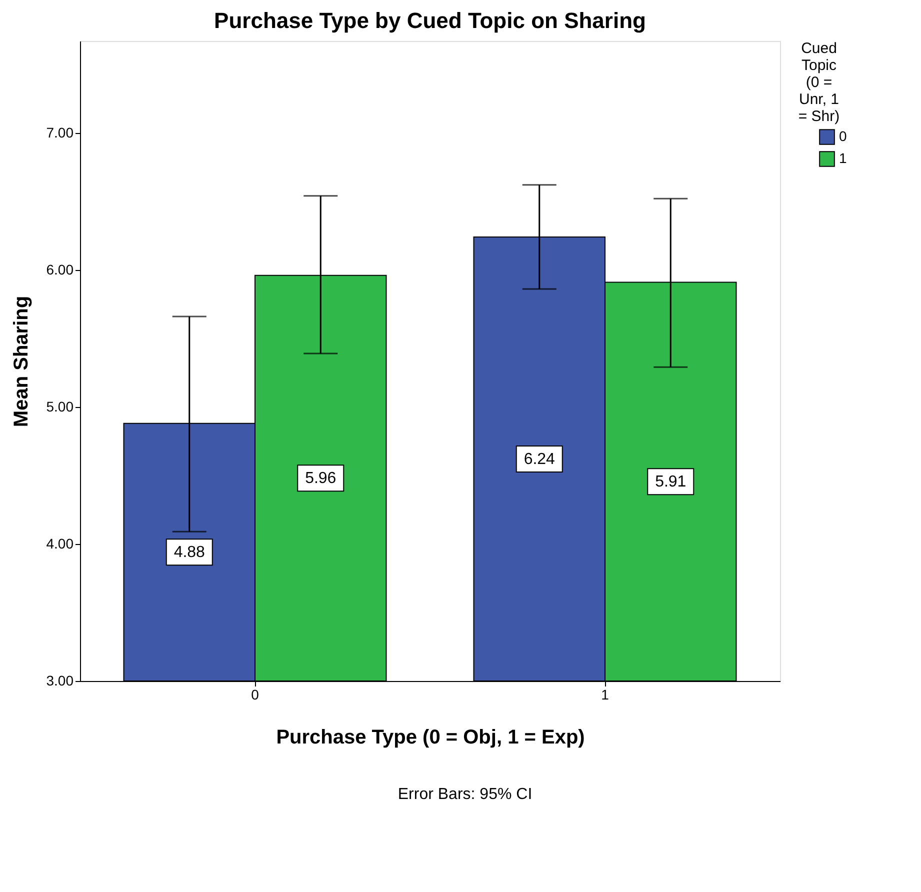  What do you see at coordinates (60, 132) in the screenshot?
I see `y-tick-label: 7.00` at bounding box center [60, 132].